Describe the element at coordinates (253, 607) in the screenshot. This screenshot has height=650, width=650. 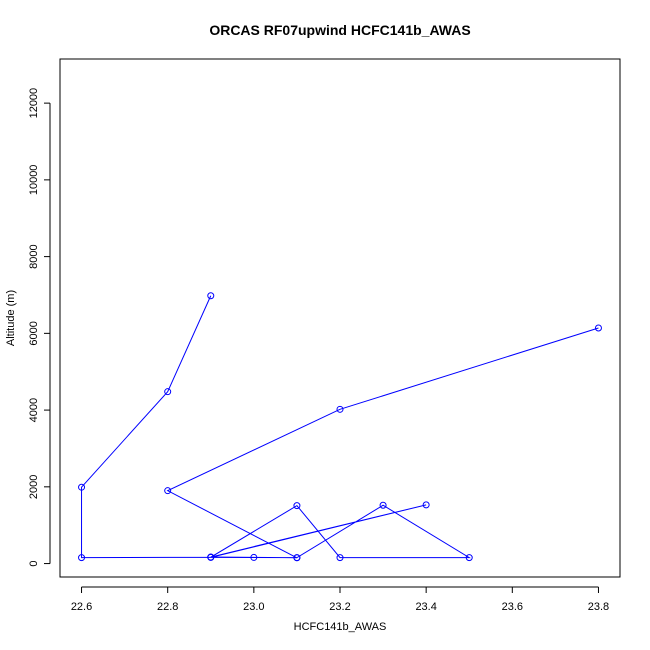
I see `x-tick-label: 23.0` at that location.